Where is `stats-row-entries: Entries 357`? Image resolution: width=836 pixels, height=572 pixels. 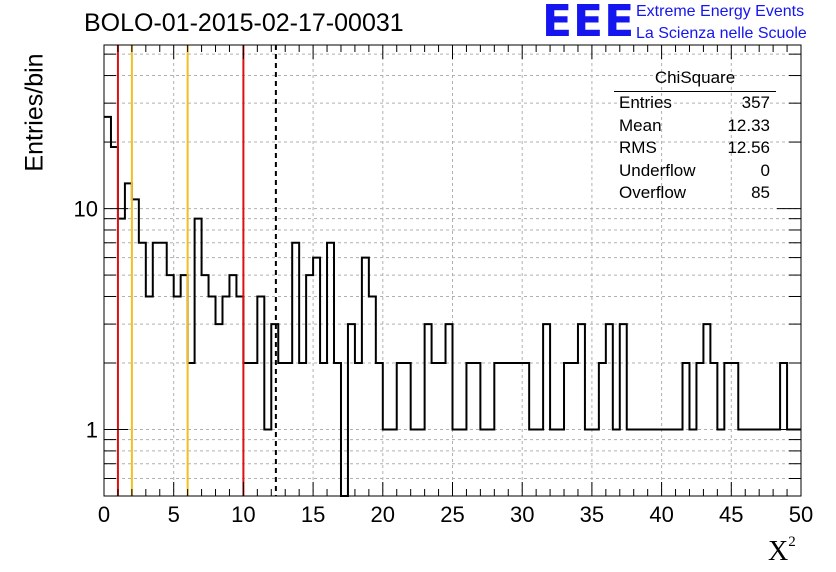 stats-row-entries: Entries 357 is located at coordinates (695, 103).